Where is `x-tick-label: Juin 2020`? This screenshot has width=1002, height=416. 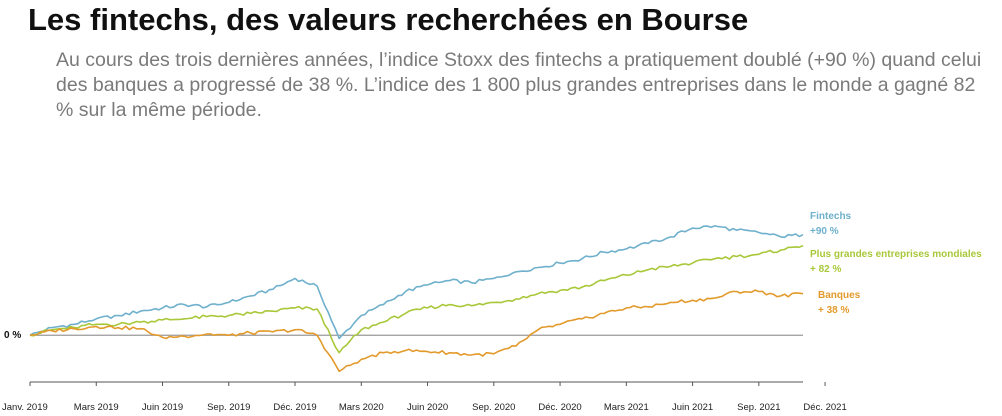
x-tick-label: Juin 2020 is located at coordinates (427, 407).